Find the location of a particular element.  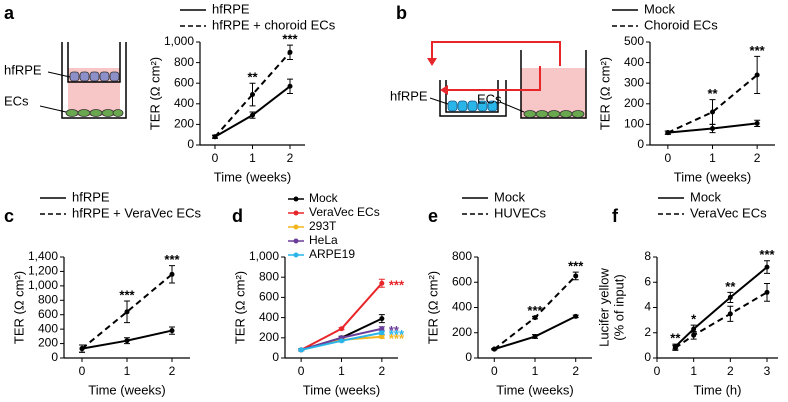

series-line is located at coordinates (721, 307).